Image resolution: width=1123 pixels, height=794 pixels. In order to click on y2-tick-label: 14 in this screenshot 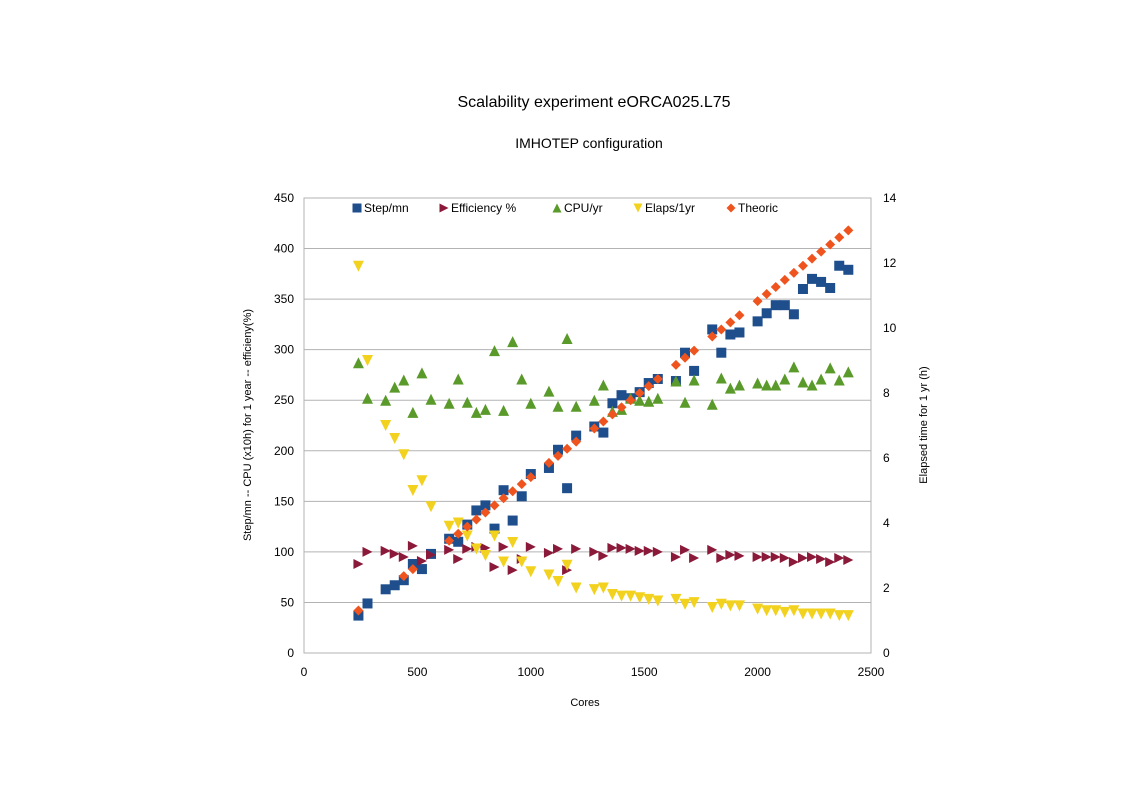, I will do `click(890, 198)`.